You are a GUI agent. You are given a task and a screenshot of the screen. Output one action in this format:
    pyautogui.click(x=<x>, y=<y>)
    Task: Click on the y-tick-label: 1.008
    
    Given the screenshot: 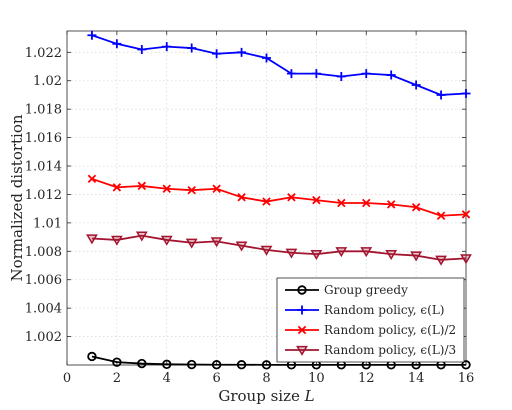 What is the action you would take?
    pyautogui.click(x=43, y=252)
    